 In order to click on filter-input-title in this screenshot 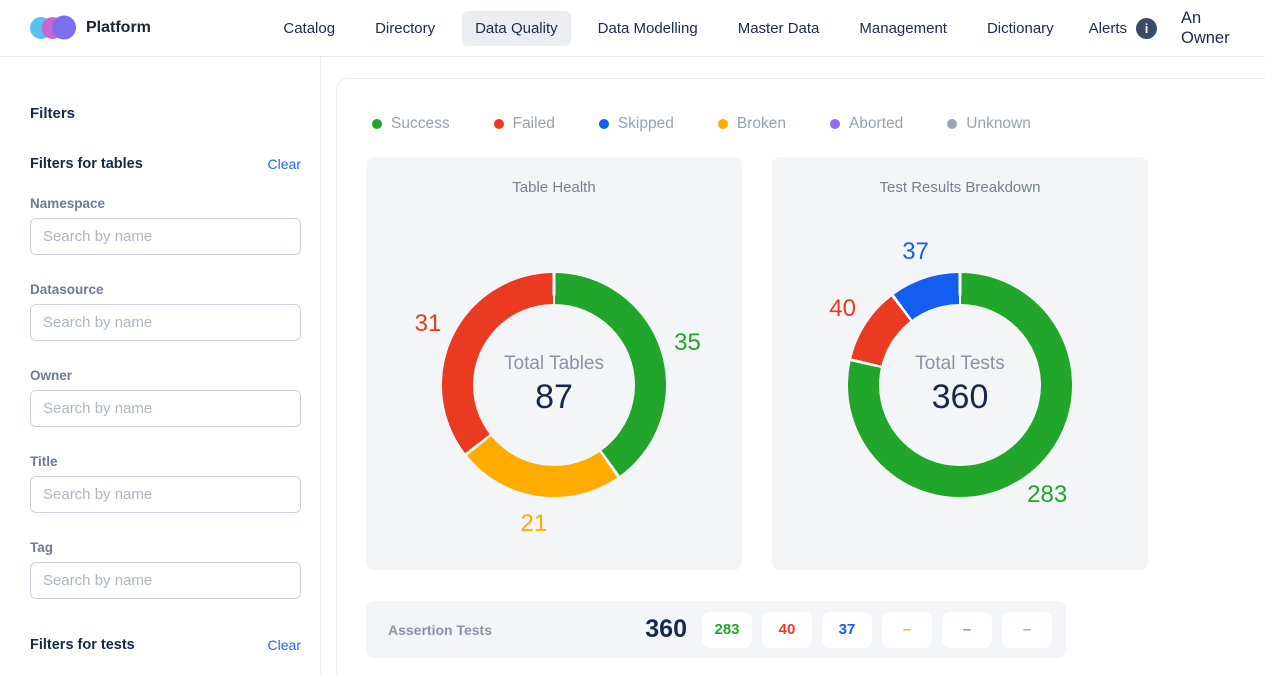, I will do `click(165, 494)`.